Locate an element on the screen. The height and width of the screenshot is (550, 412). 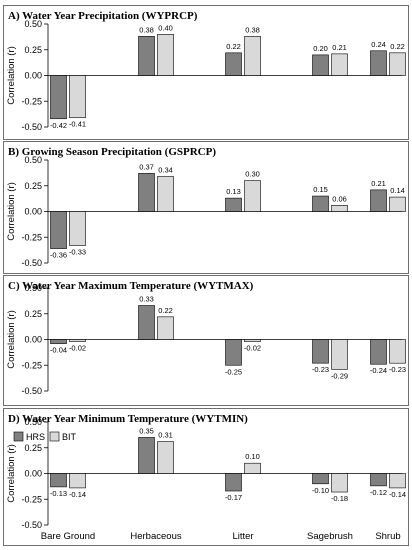
y-axis-label-3: Correlation (r) is located at coordinates (11, 339).